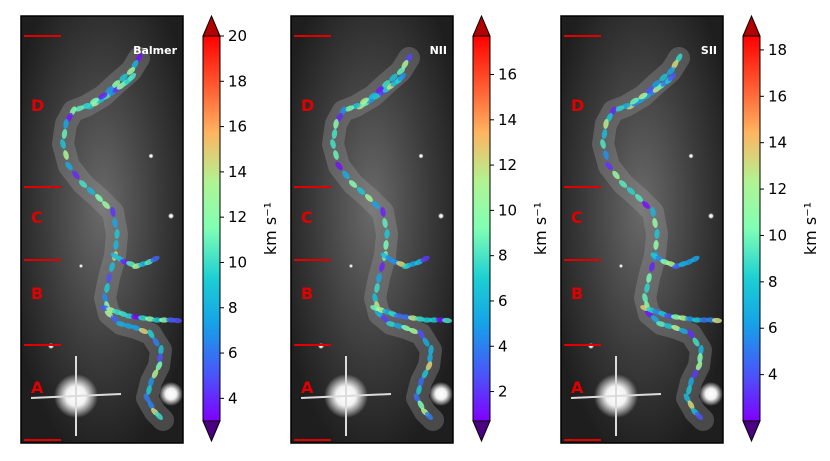 This screenshot has height=461, width=830. I want to click on colorbar-tick-label: 6, so click(503, 301).